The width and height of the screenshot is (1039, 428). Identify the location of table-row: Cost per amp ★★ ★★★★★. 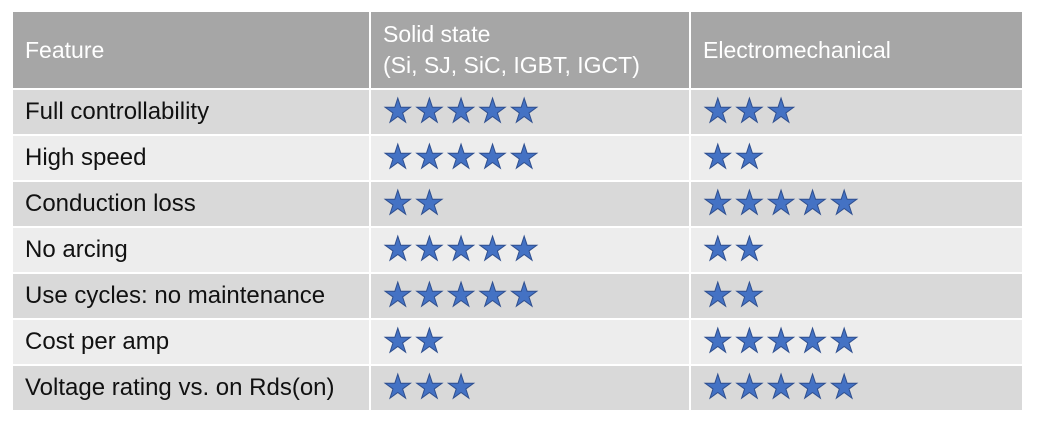
(517, 342).